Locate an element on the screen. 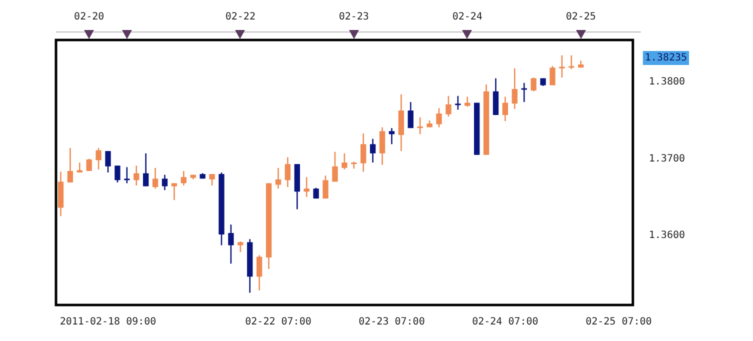 This screenshot has height=341, width=753. y-tick-label: 1.3800 is located at coordinates (666, 82).